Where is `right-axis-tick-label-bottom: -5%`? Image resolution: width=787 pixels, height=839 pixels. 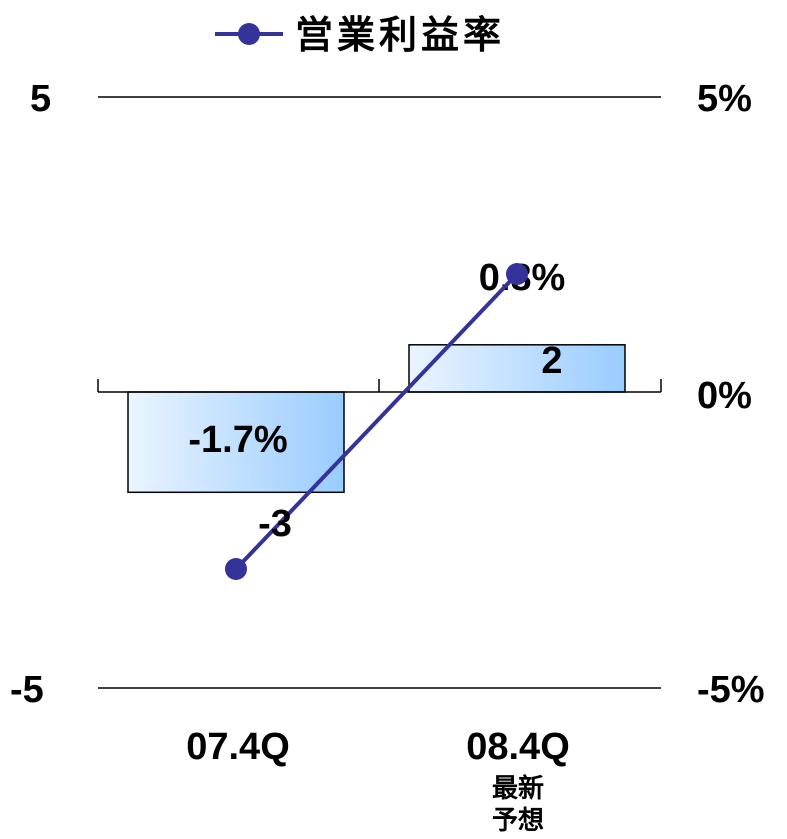
right-axis-tick-label-bottom: -5% is located at coordinates (731, 690).